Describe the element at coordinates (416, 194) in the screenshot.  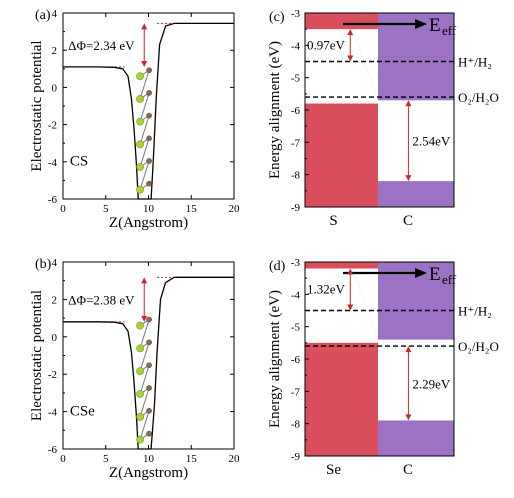
I see `panel-2-right-lower-band` at that location.